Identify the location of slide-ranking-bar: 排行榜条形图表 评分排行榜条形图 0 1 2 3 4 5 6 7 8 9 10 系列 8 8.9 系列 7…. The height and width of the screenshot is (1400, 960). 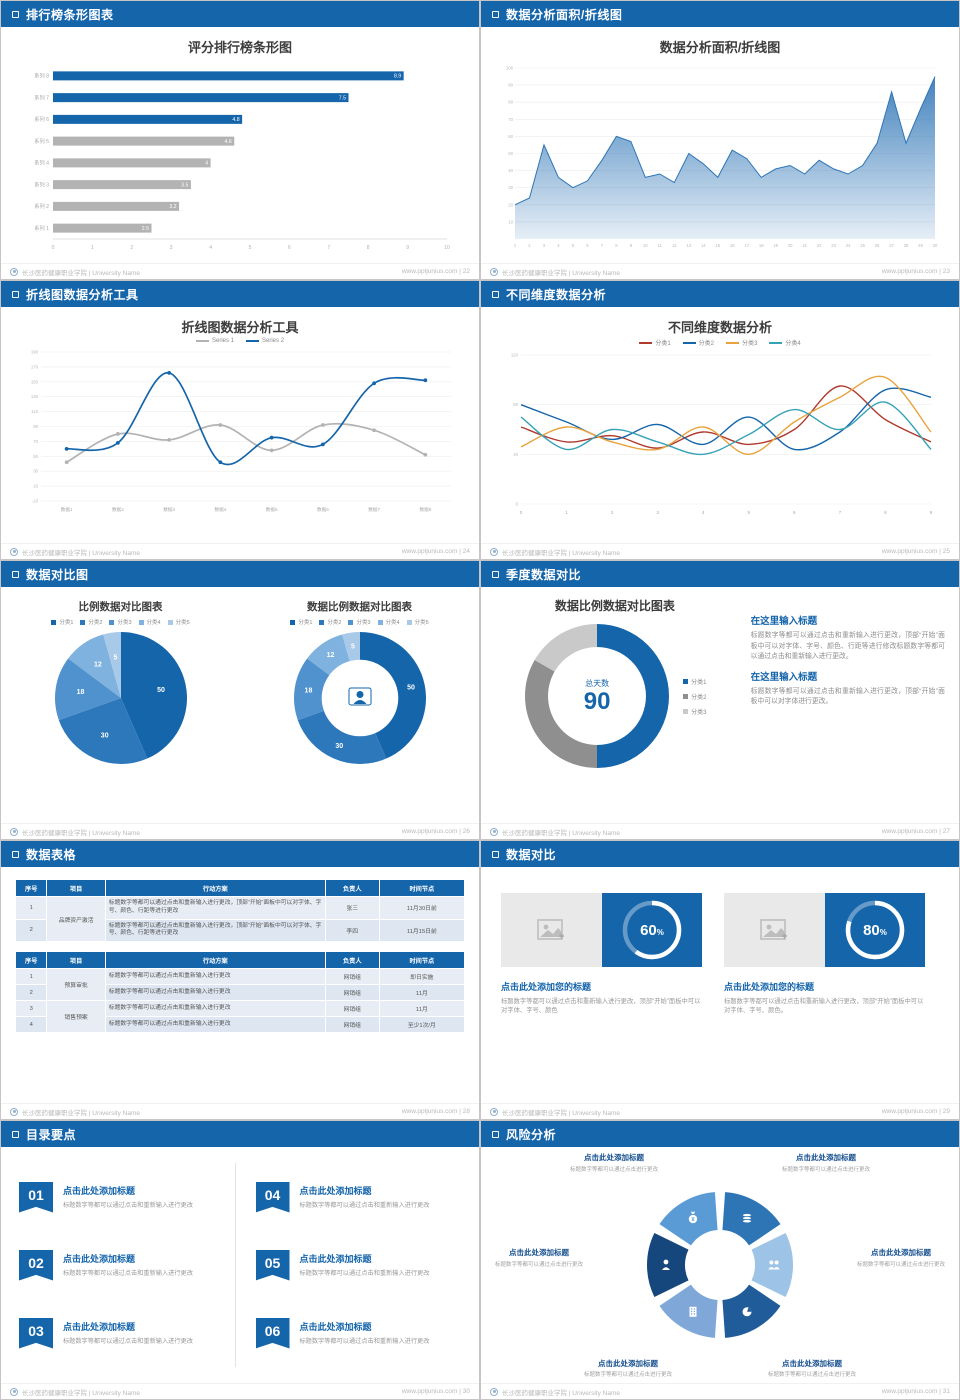
(240, 140).